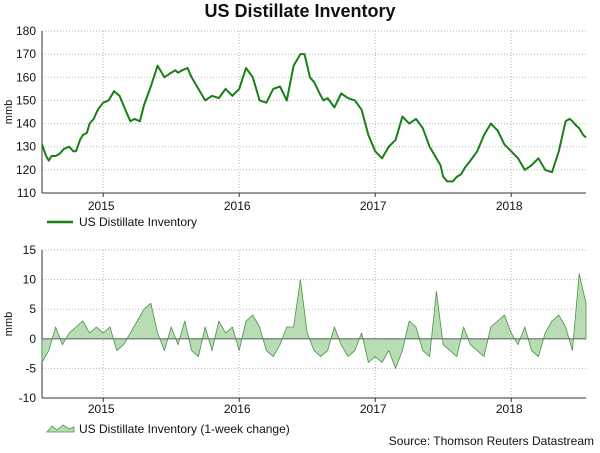 The width and height of the screenshot is (600, 453). Describe the element at coordinates (28, 398) in the screenshot. I see `y-tick-label: -10` at that location.